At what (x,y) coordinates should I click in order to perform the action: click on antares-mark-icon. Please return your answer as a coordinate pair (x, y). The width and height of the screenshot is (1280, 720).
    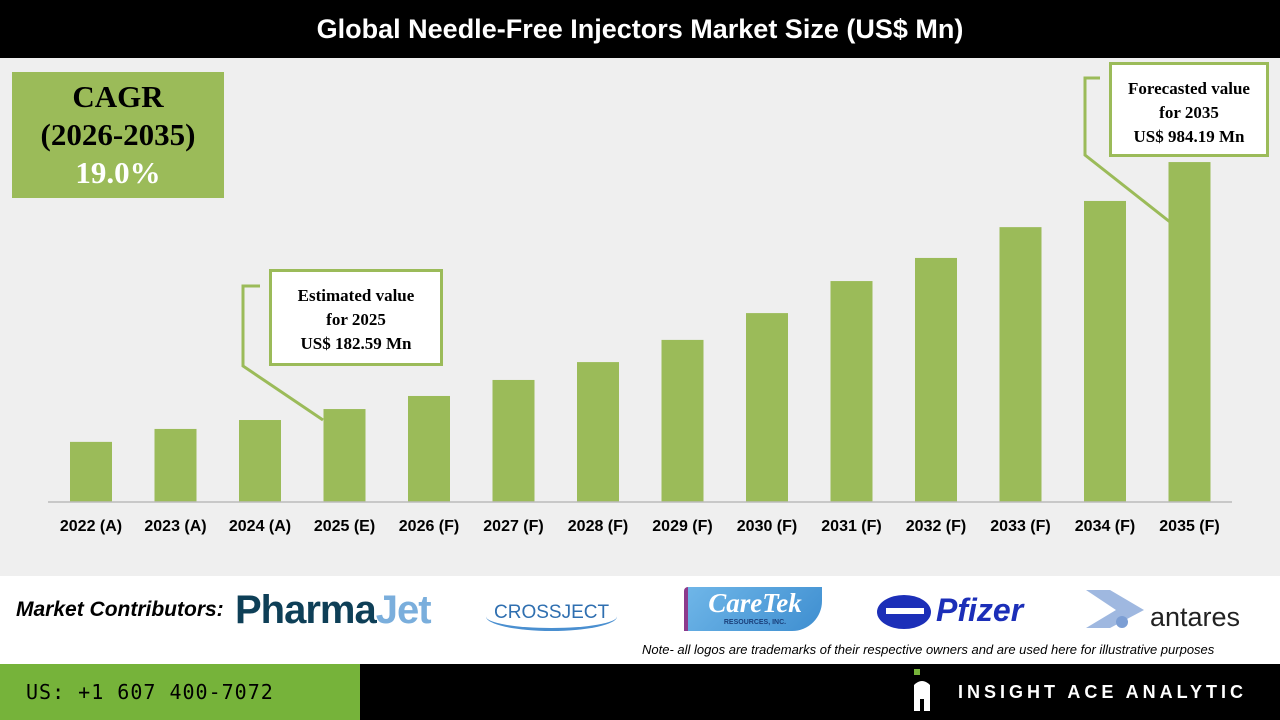
    Looking at the image, I should click on (1115, 609).